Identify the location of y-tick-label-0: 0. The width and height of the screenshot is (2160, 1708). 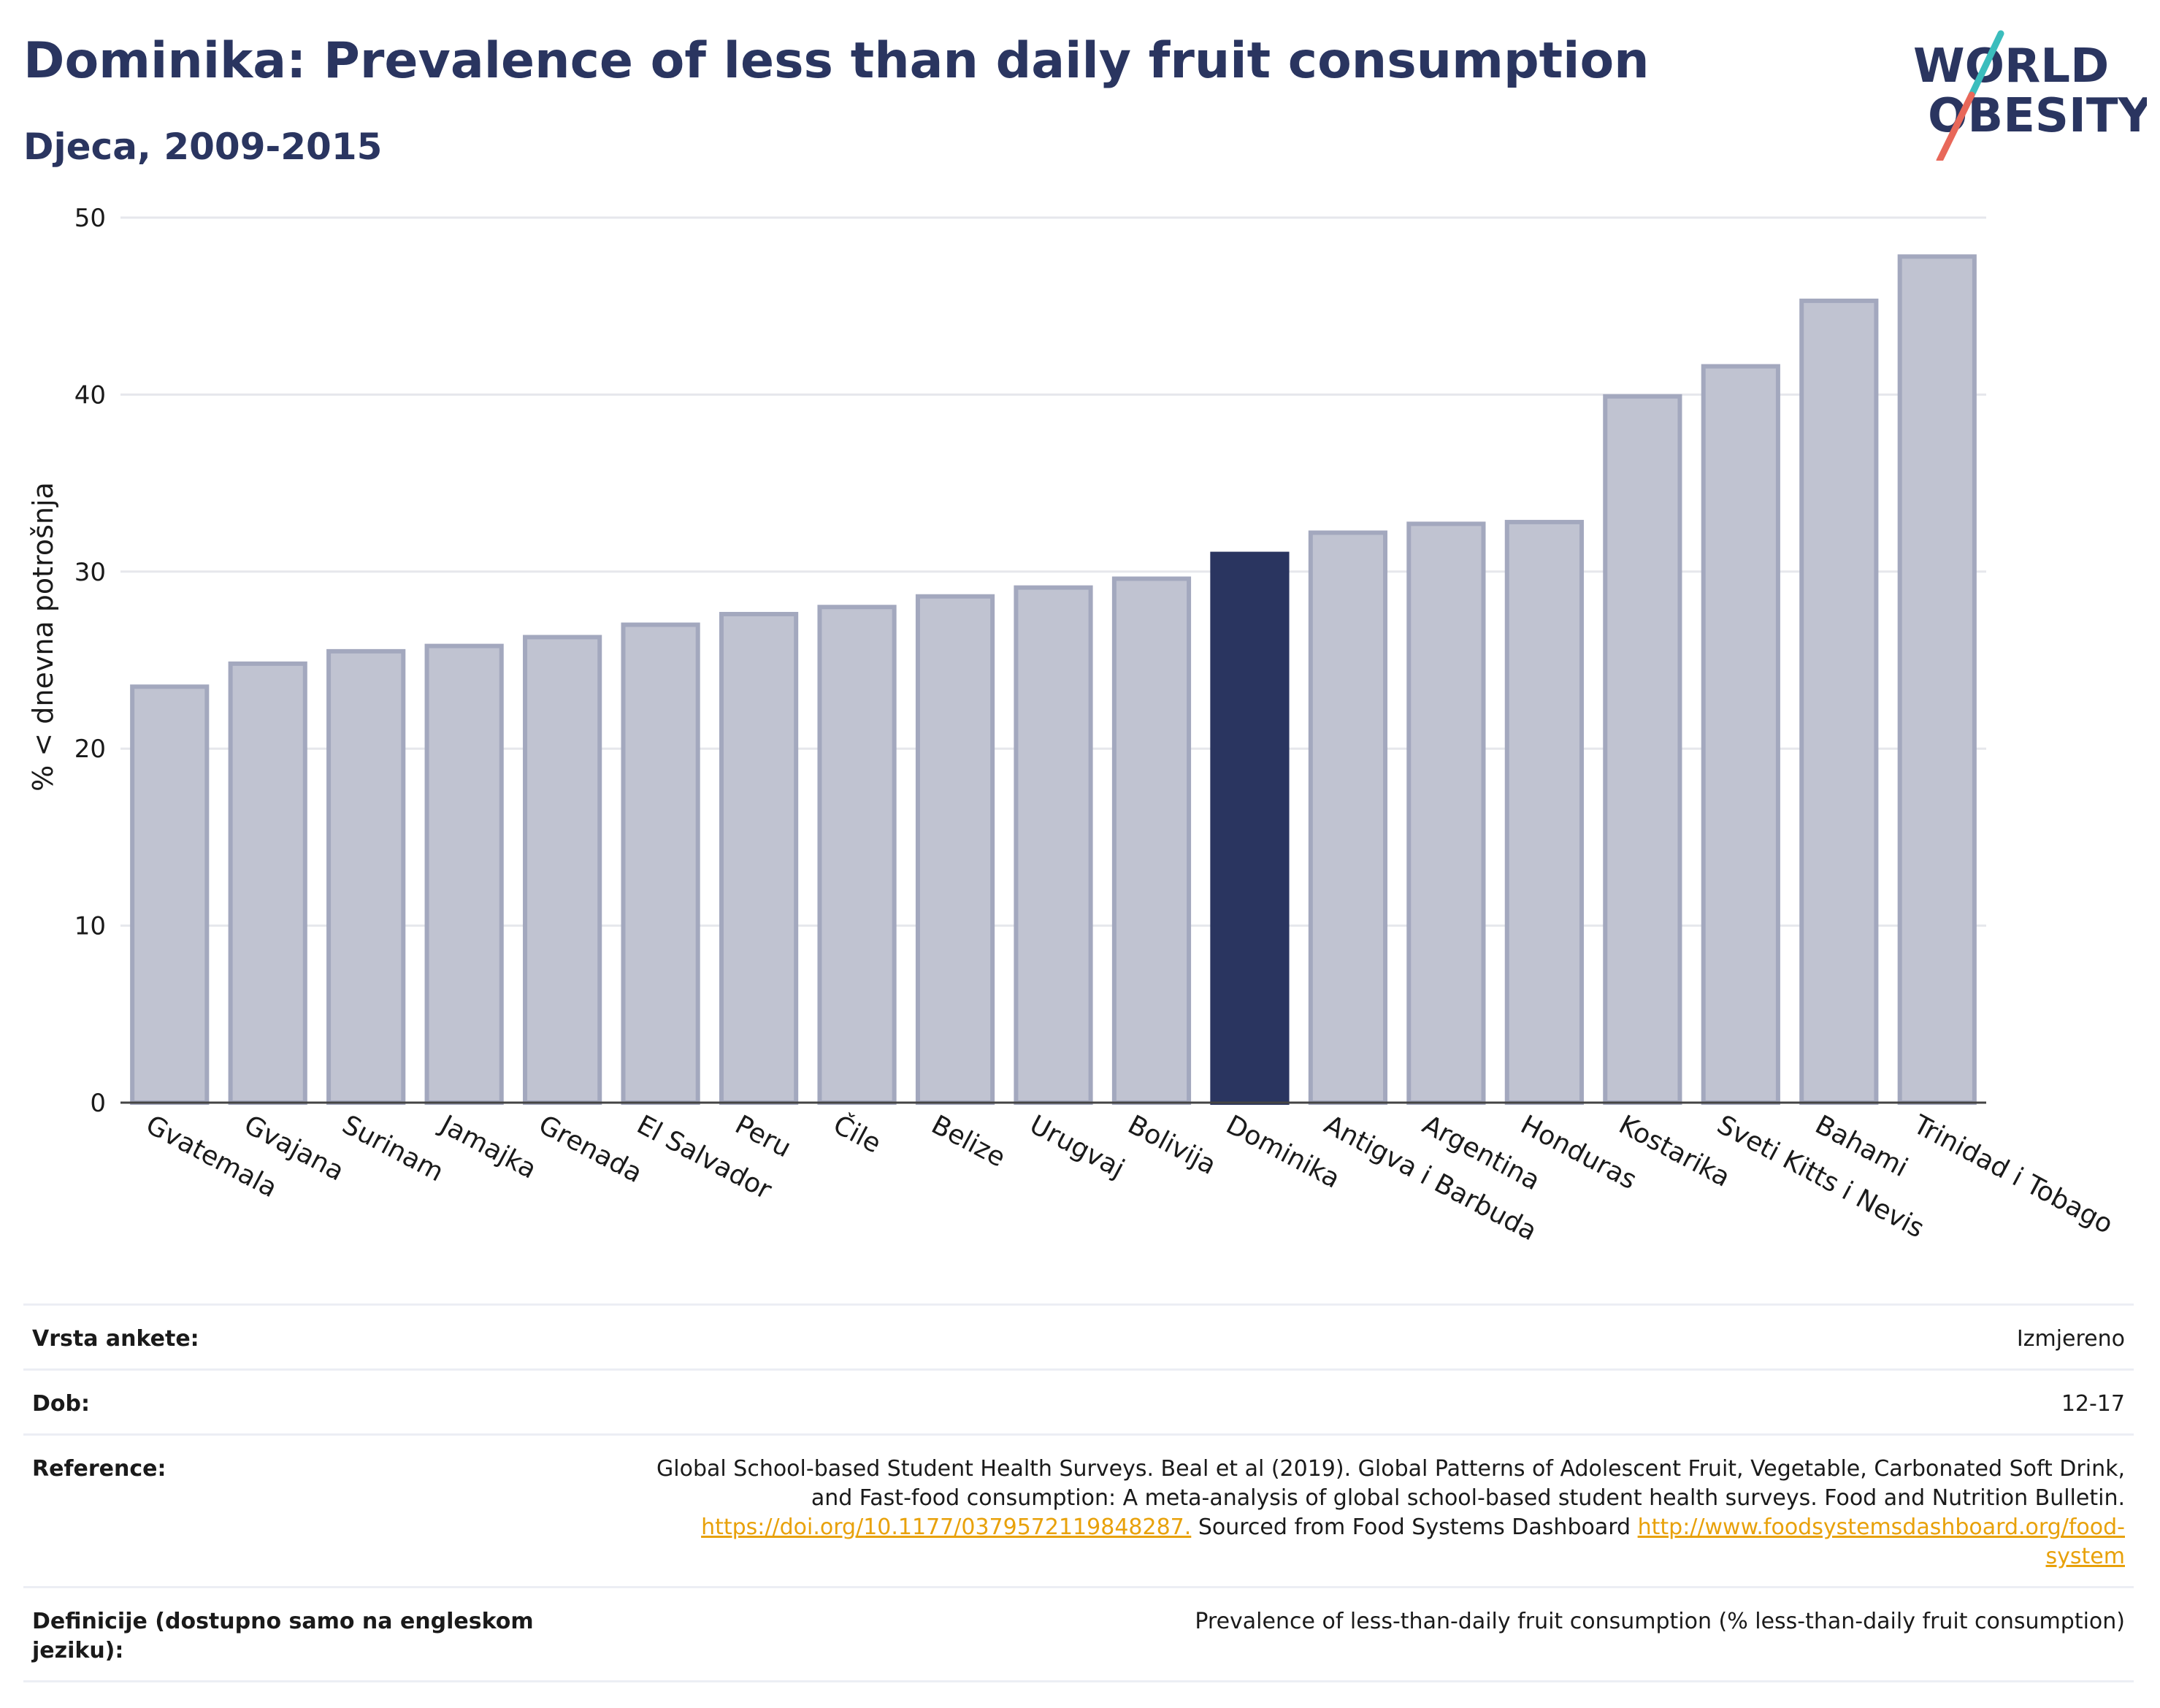
(98, 1103).